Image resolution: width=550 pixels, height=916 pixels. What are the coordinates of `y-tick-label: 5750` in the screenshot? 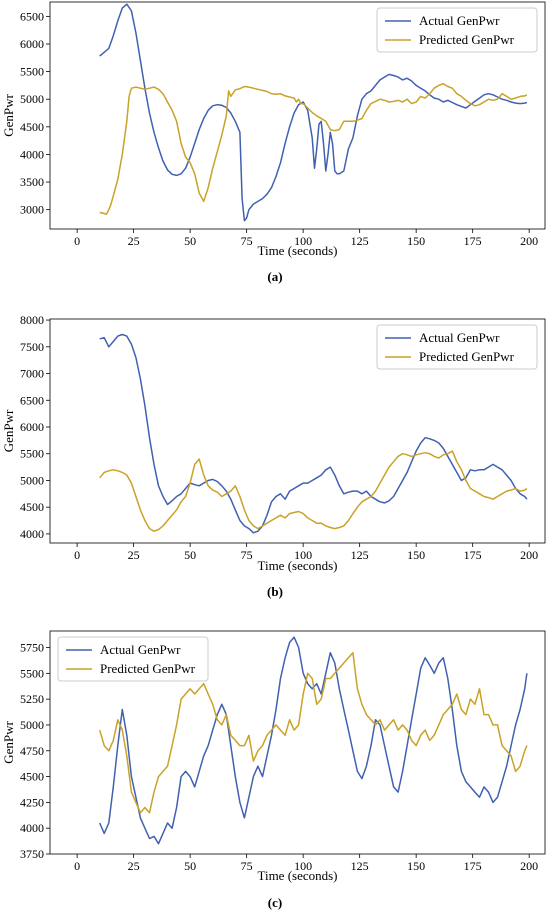 It's located at (32, 648).